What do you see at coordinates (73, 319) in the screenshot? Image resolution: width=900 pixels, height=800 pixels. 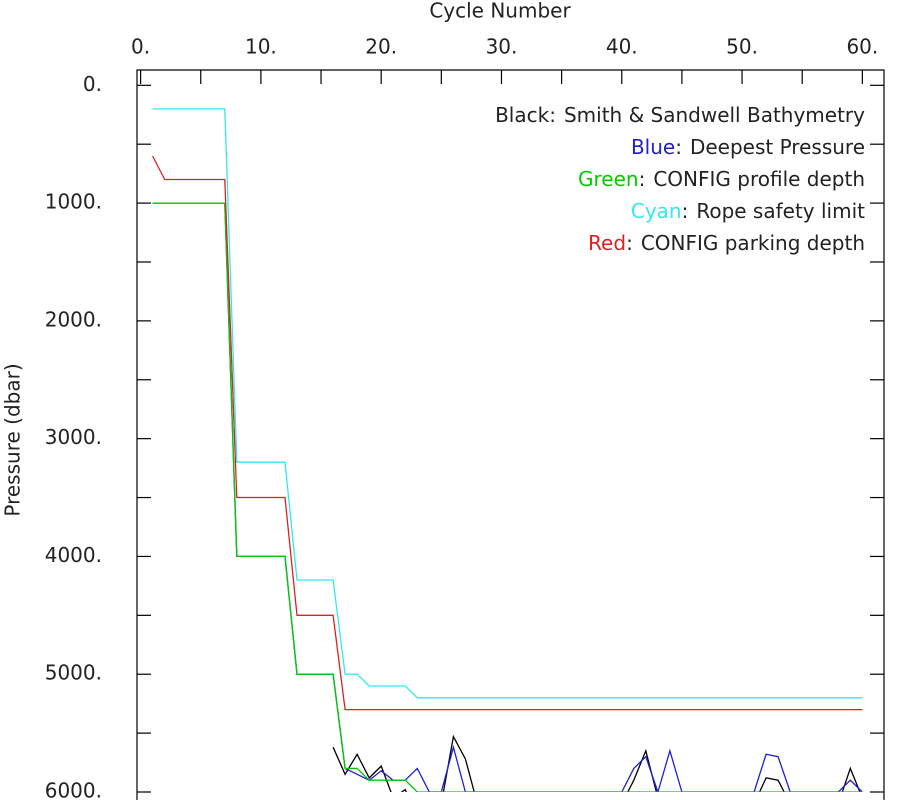 I see `y-tick-label: 2000.` at bounding box center [73, 319].